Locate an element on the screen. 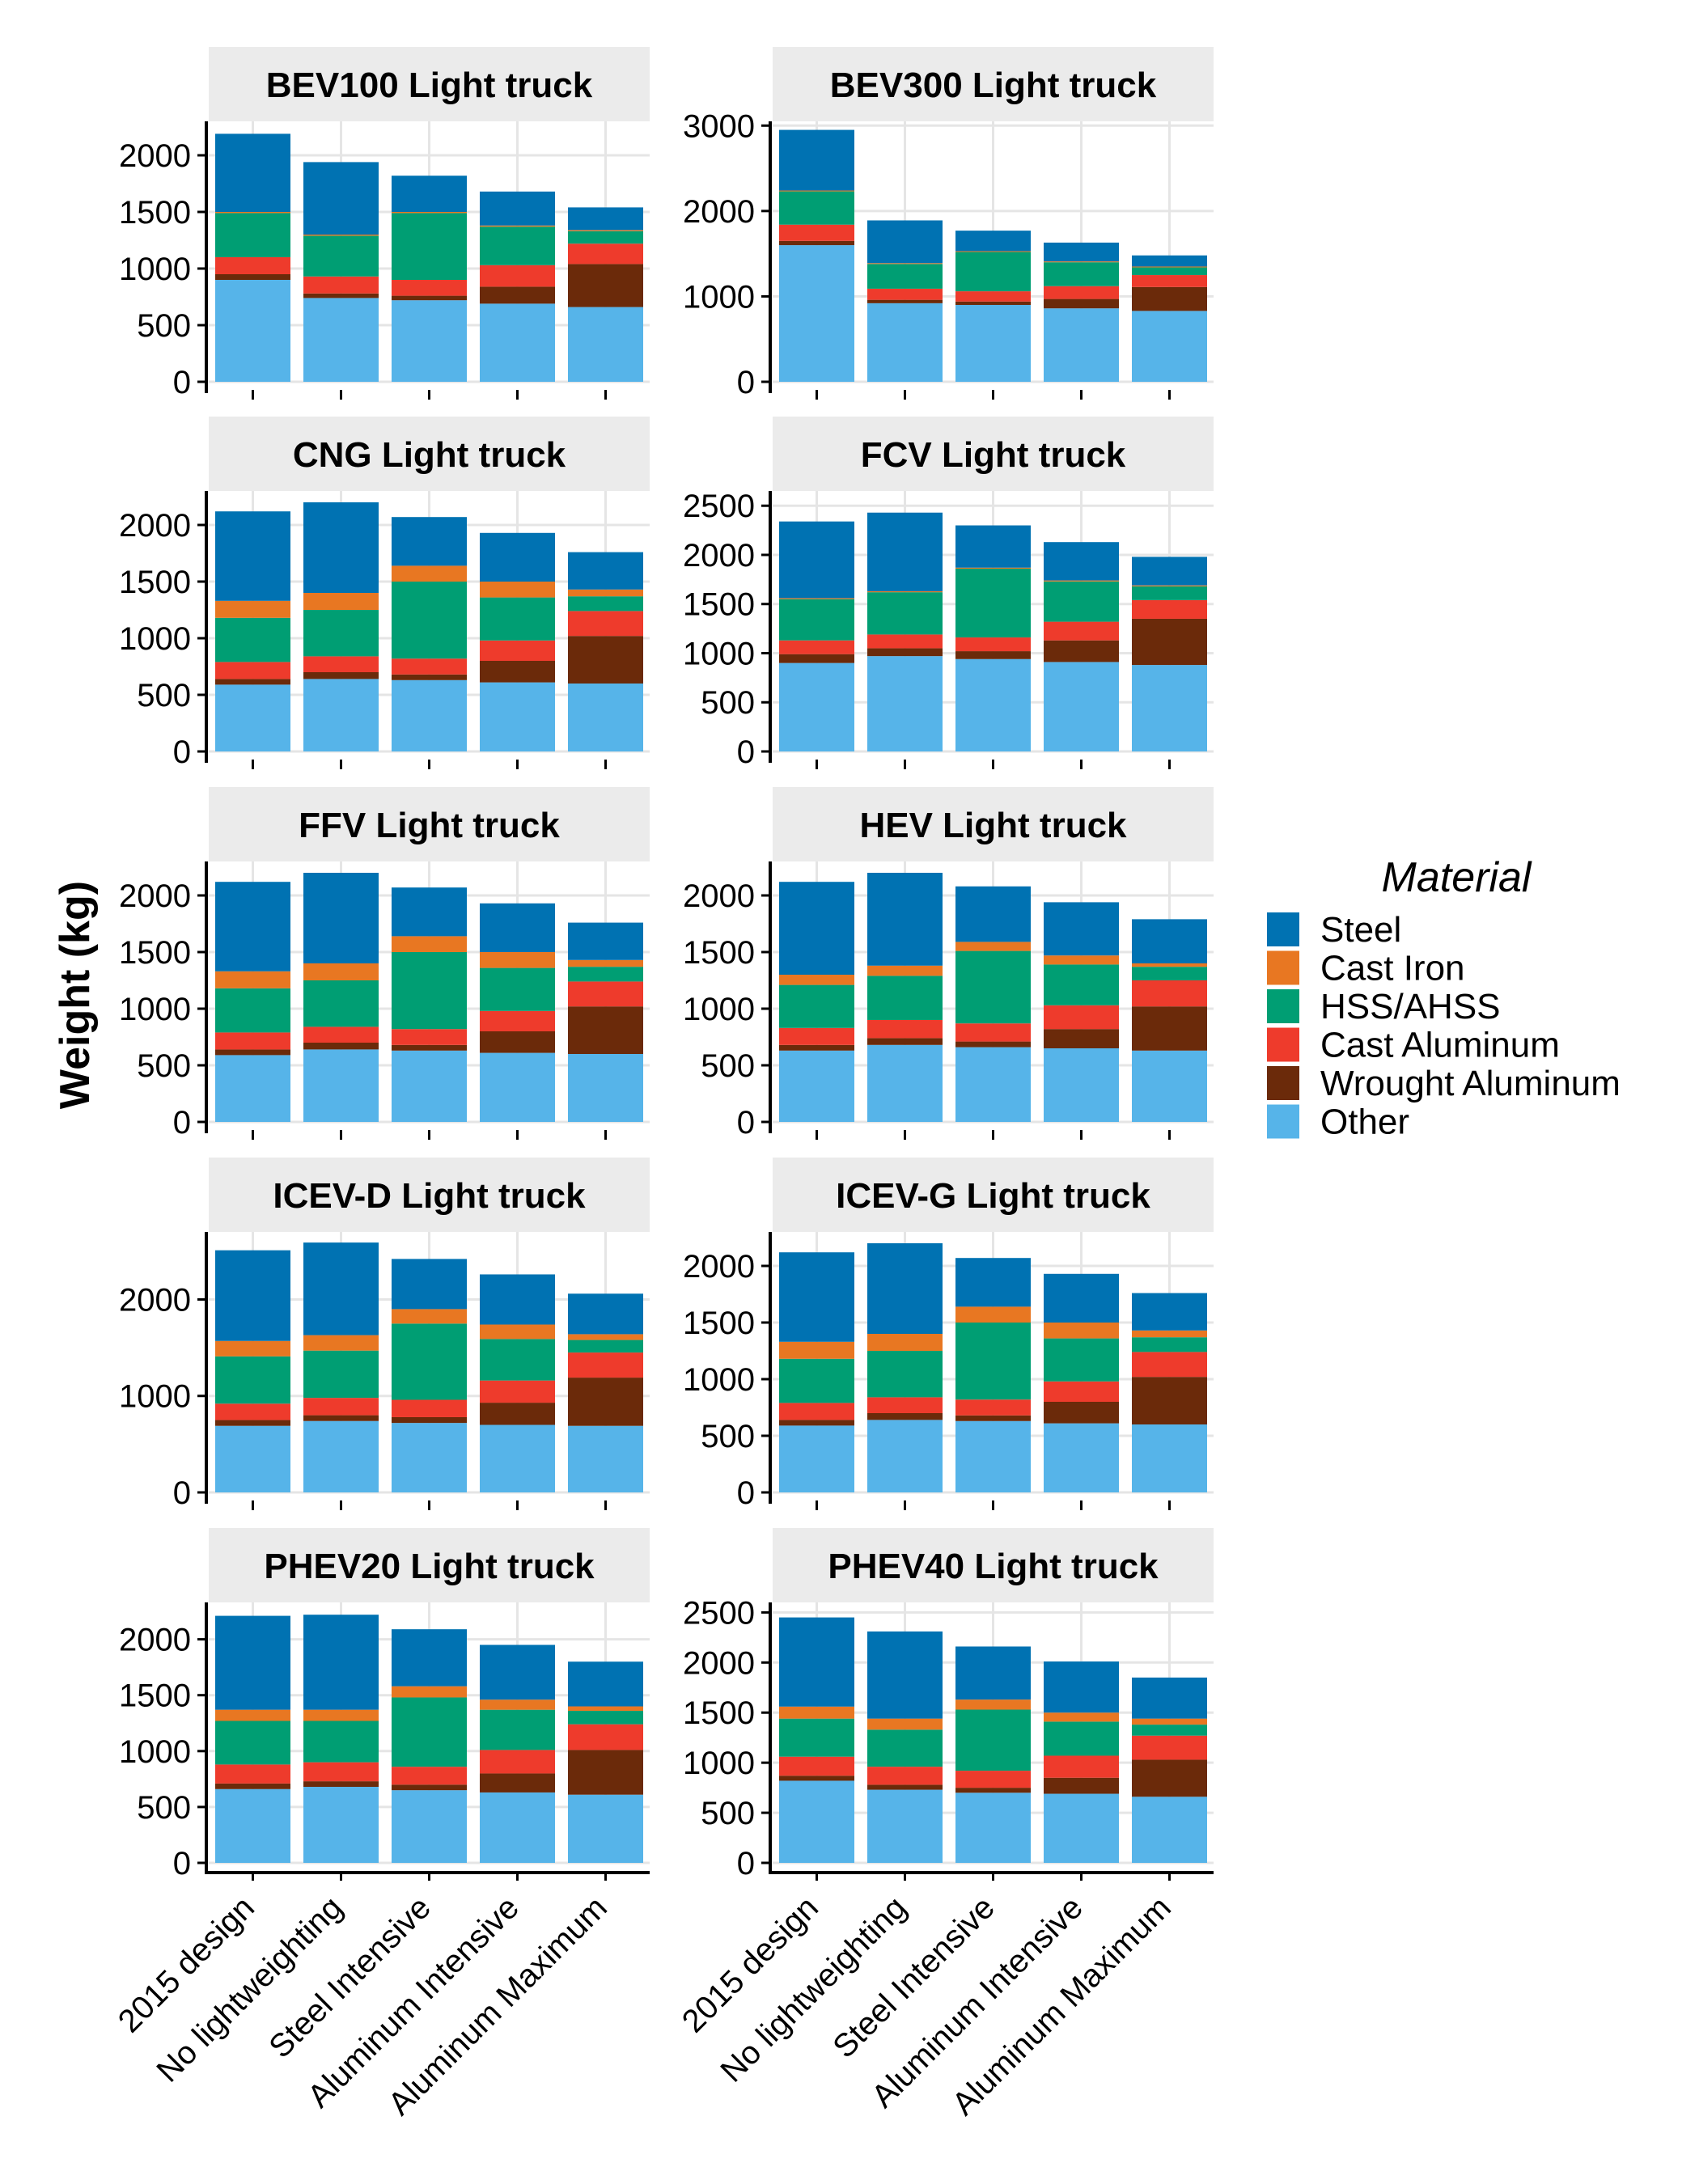 This screenshot has height=2184, width=1699. legend-key-hss-ahss is located at coordinates (1283, 1006).